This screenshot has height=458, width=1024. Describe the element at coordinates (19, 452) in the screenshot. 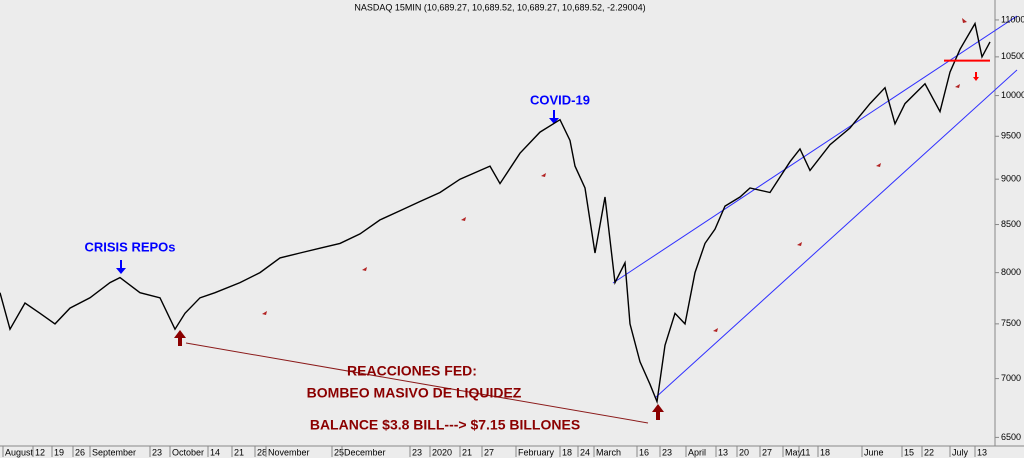

I see `x-tick-label: August` at that location.